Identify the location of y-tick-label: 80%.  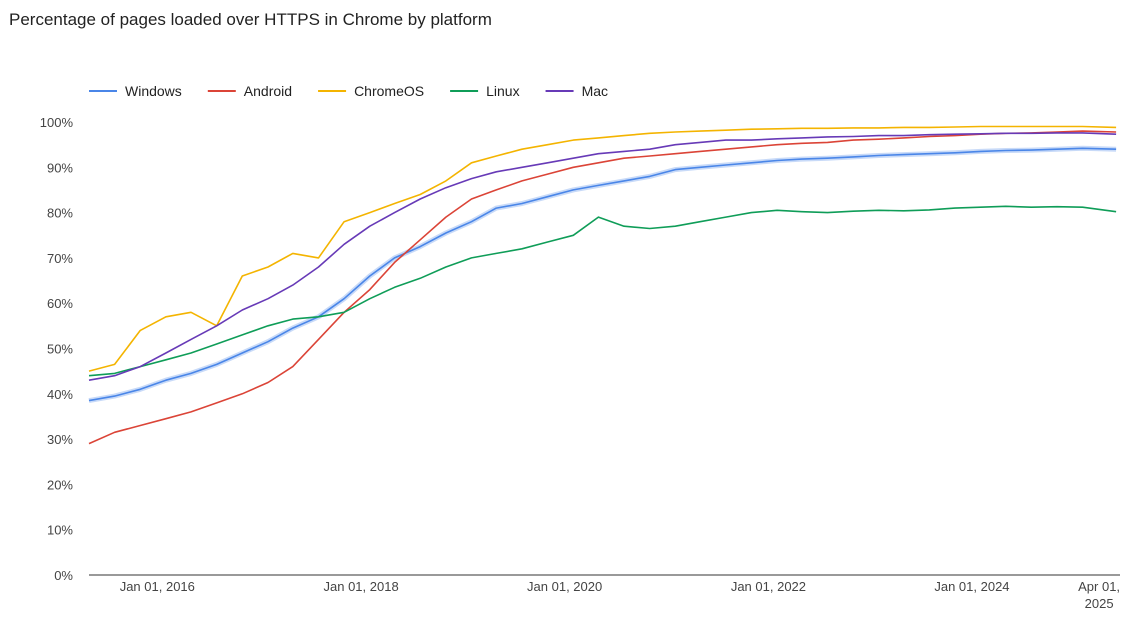
(60, 213).